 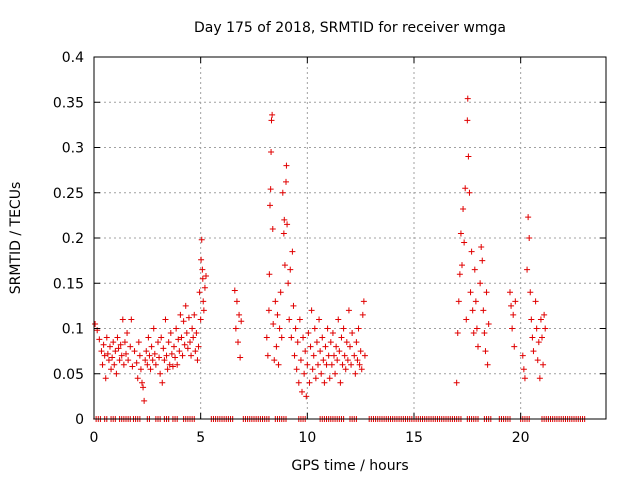 What do you see at coordinates (16, 238) in the screenshot?
I see `y-axis-label: SRMTID / TECUs` at bounding box center [16, 238].